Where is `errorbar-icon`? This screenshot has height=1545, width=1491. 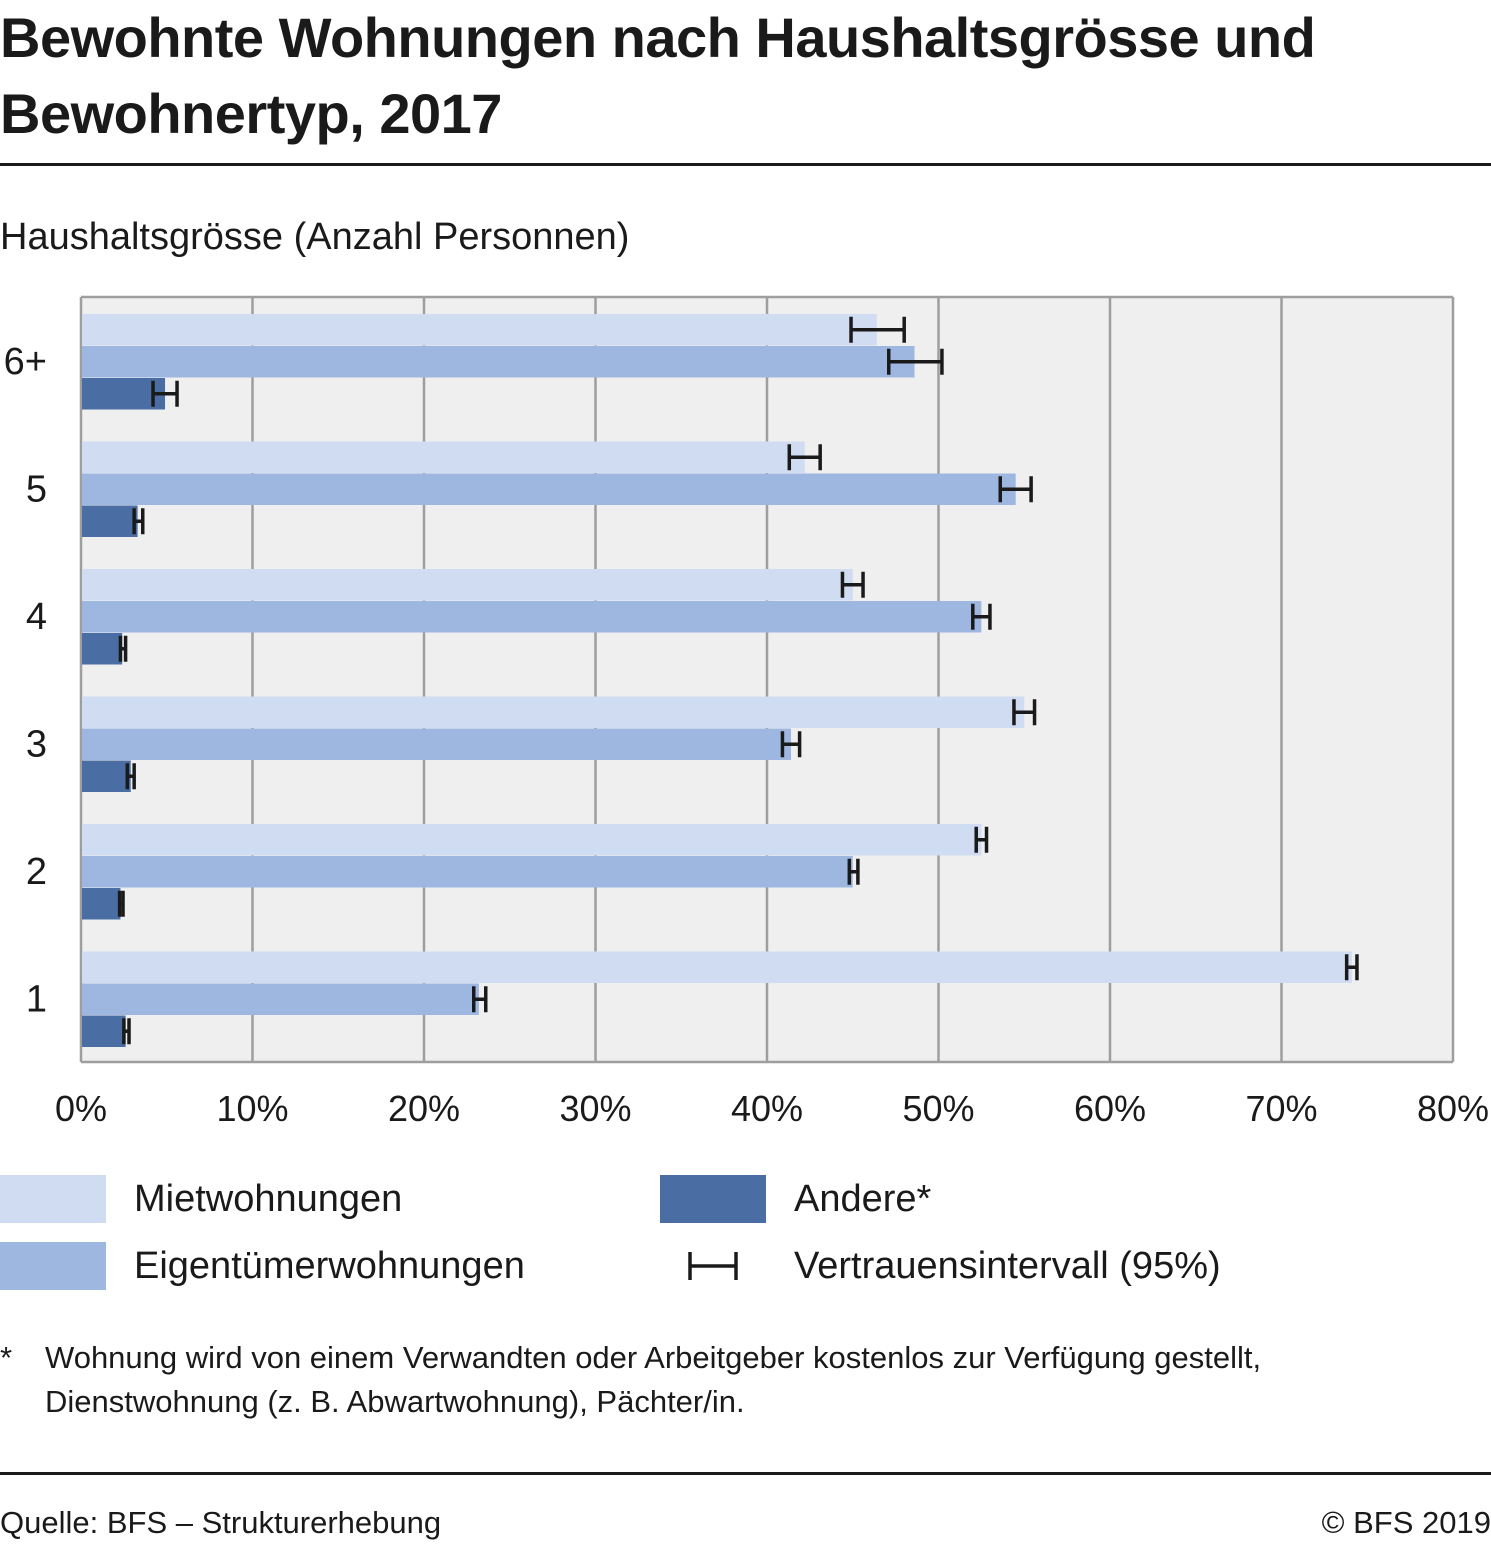 errorbar-icon is located at coordinates (713, 1266).